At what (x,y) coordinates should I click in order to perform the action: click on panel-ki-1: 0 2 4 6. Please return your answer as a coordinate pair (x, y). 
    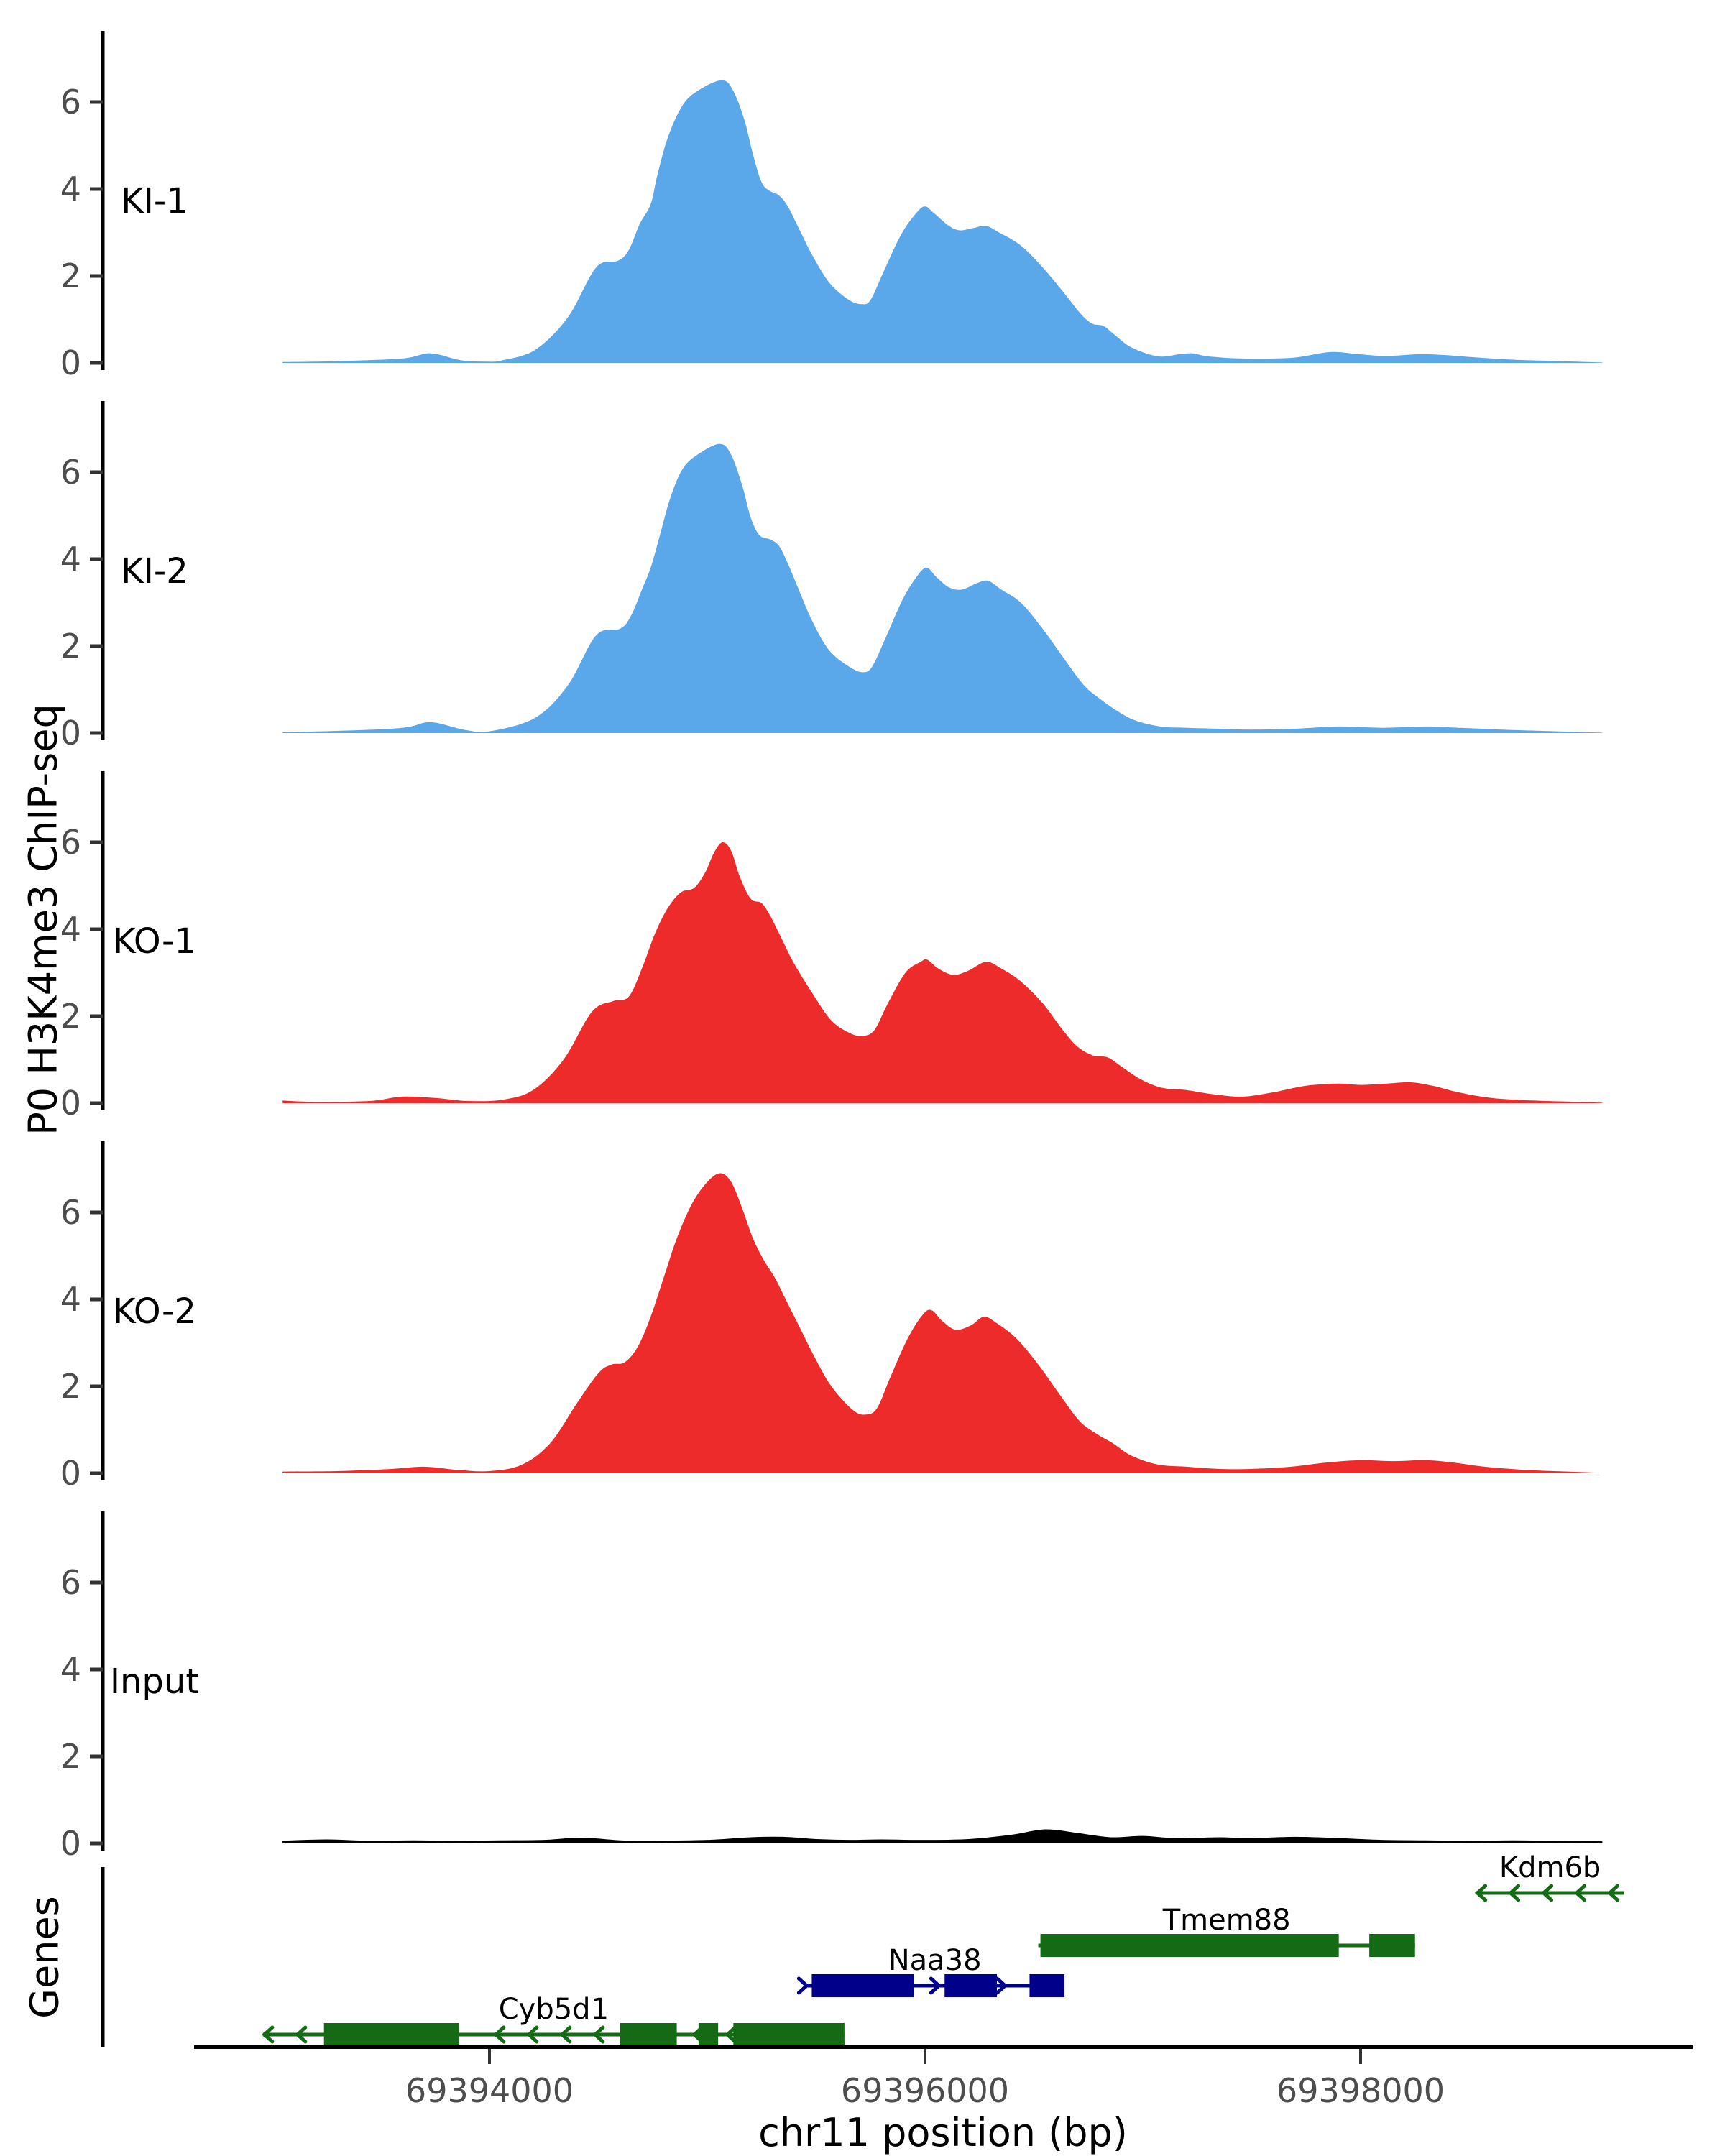
    Looking at the image, I should click on (831, 206).